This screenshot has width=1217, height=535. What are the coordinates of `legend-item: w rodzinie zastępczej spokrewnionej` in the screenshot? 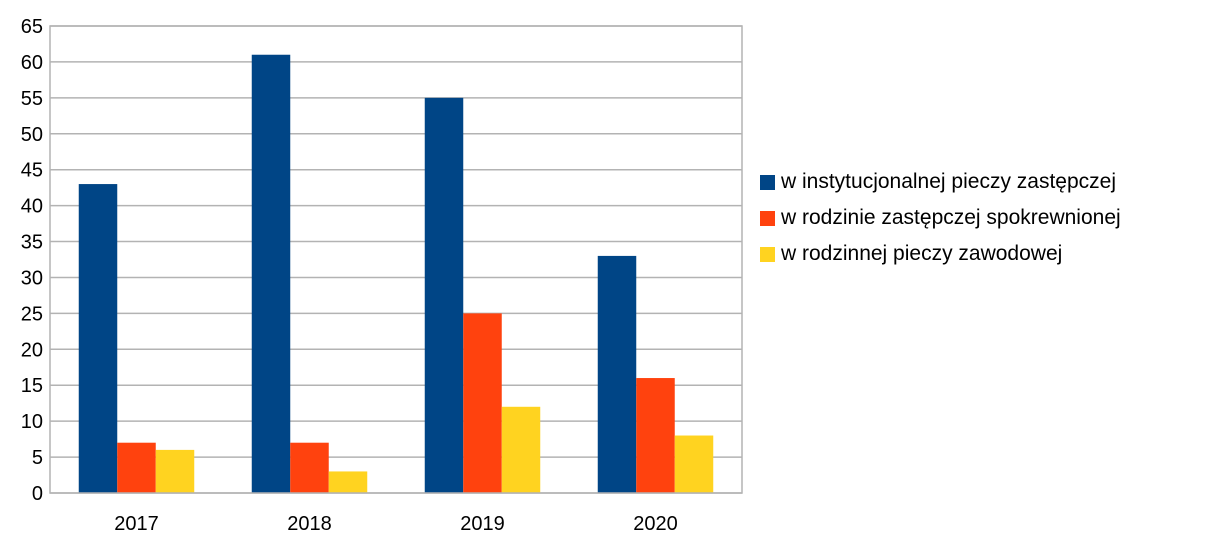 It's located at (940, 217).